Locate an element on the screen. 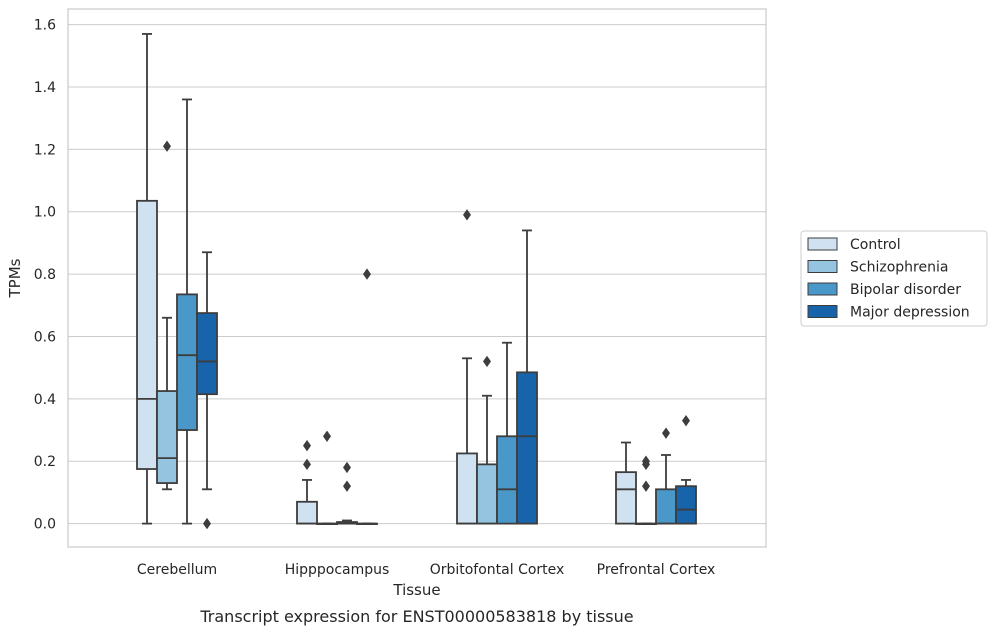 This screenshot has width=997, height=634. y-tick-labels: 0.0 0.2 0.4 0.6 0.8 1.0 1.2 1.4 1.6 is located at coordinates (45, 275).